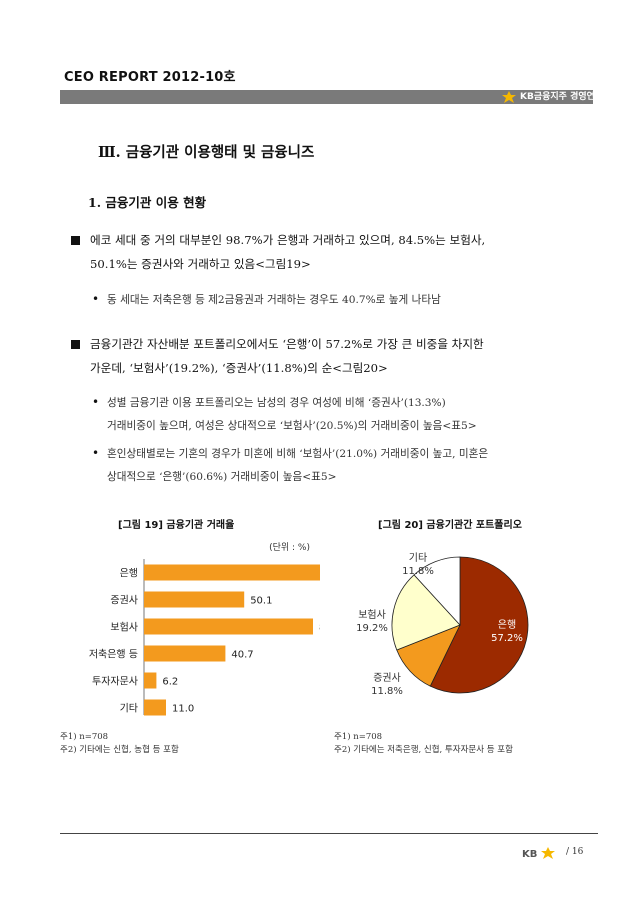  I want to click on pie-category-label: 보험사, so click(372, 615).